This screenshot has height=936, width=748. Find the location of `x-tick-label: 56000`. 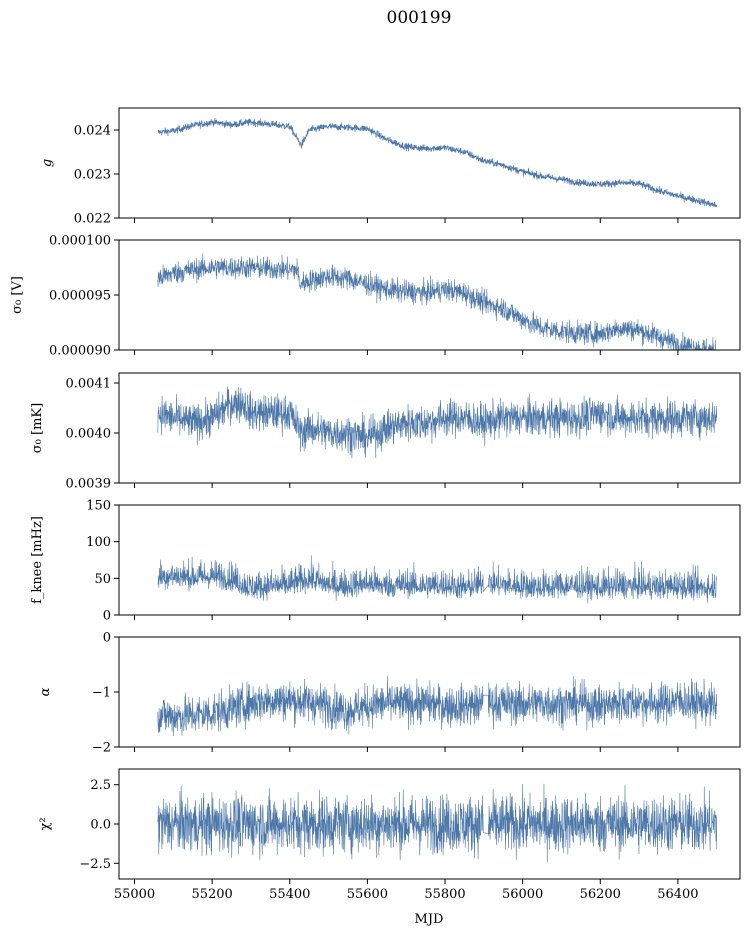

x-tick-label: 56000 is located at coordinates (522, 894).